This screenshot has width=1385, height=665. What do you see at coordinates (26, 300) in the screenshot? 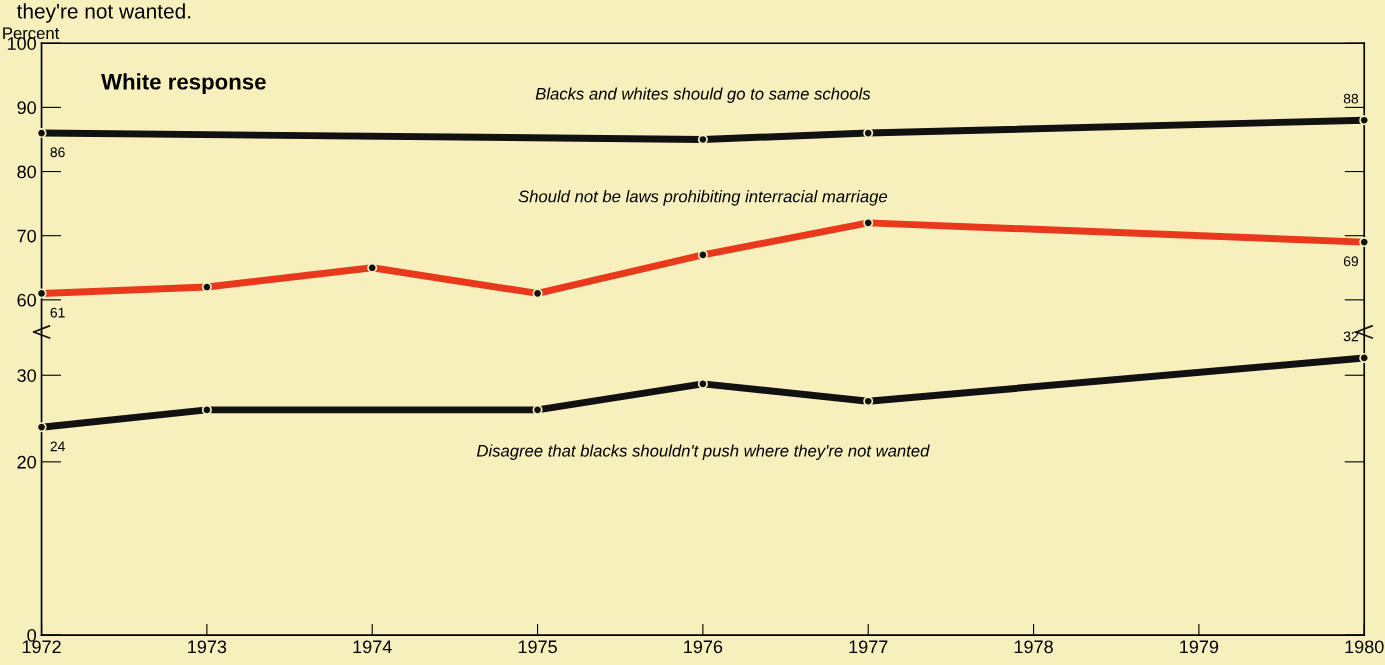
I see `y-tick-label: 60` at bounding box center [26, 300].